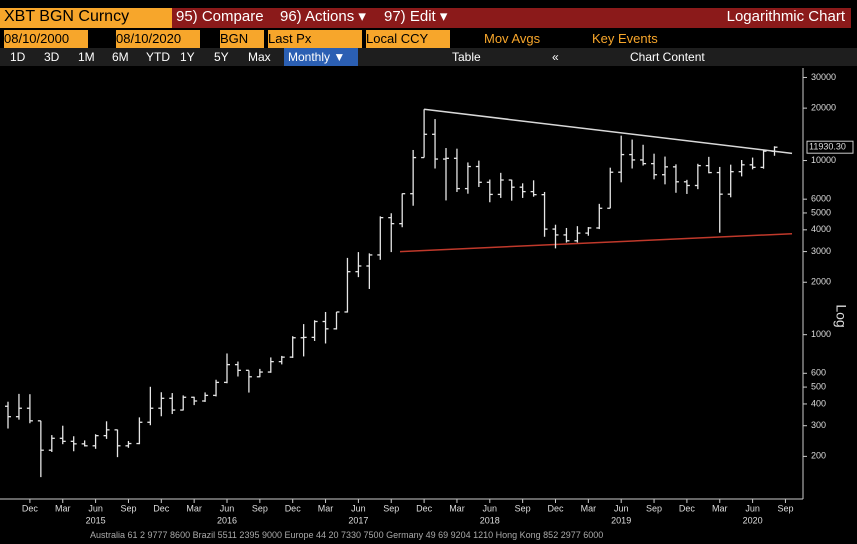 The height and width of the screenshot is (544, 857). I want to click on y-tick-label: 30000, so click(823, 77).